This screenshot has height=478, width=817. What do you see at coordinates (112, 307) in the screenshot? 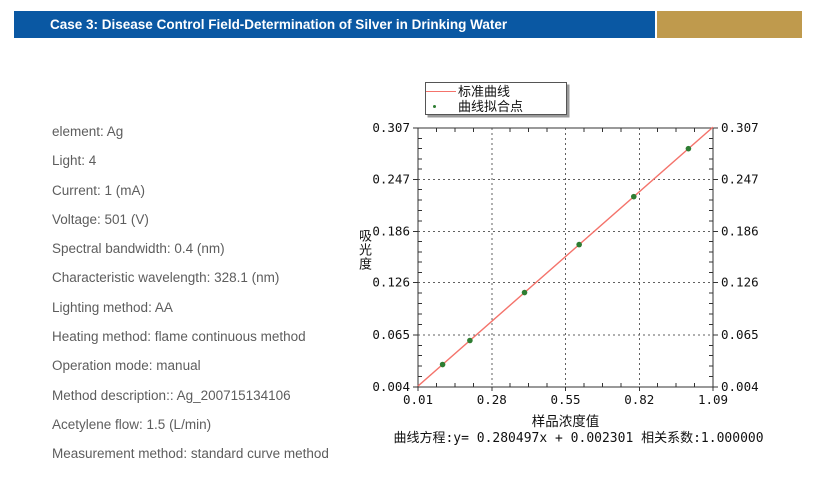
I see `param-lighting-method: Lighting method: AA` at bounding box center [112, 307].